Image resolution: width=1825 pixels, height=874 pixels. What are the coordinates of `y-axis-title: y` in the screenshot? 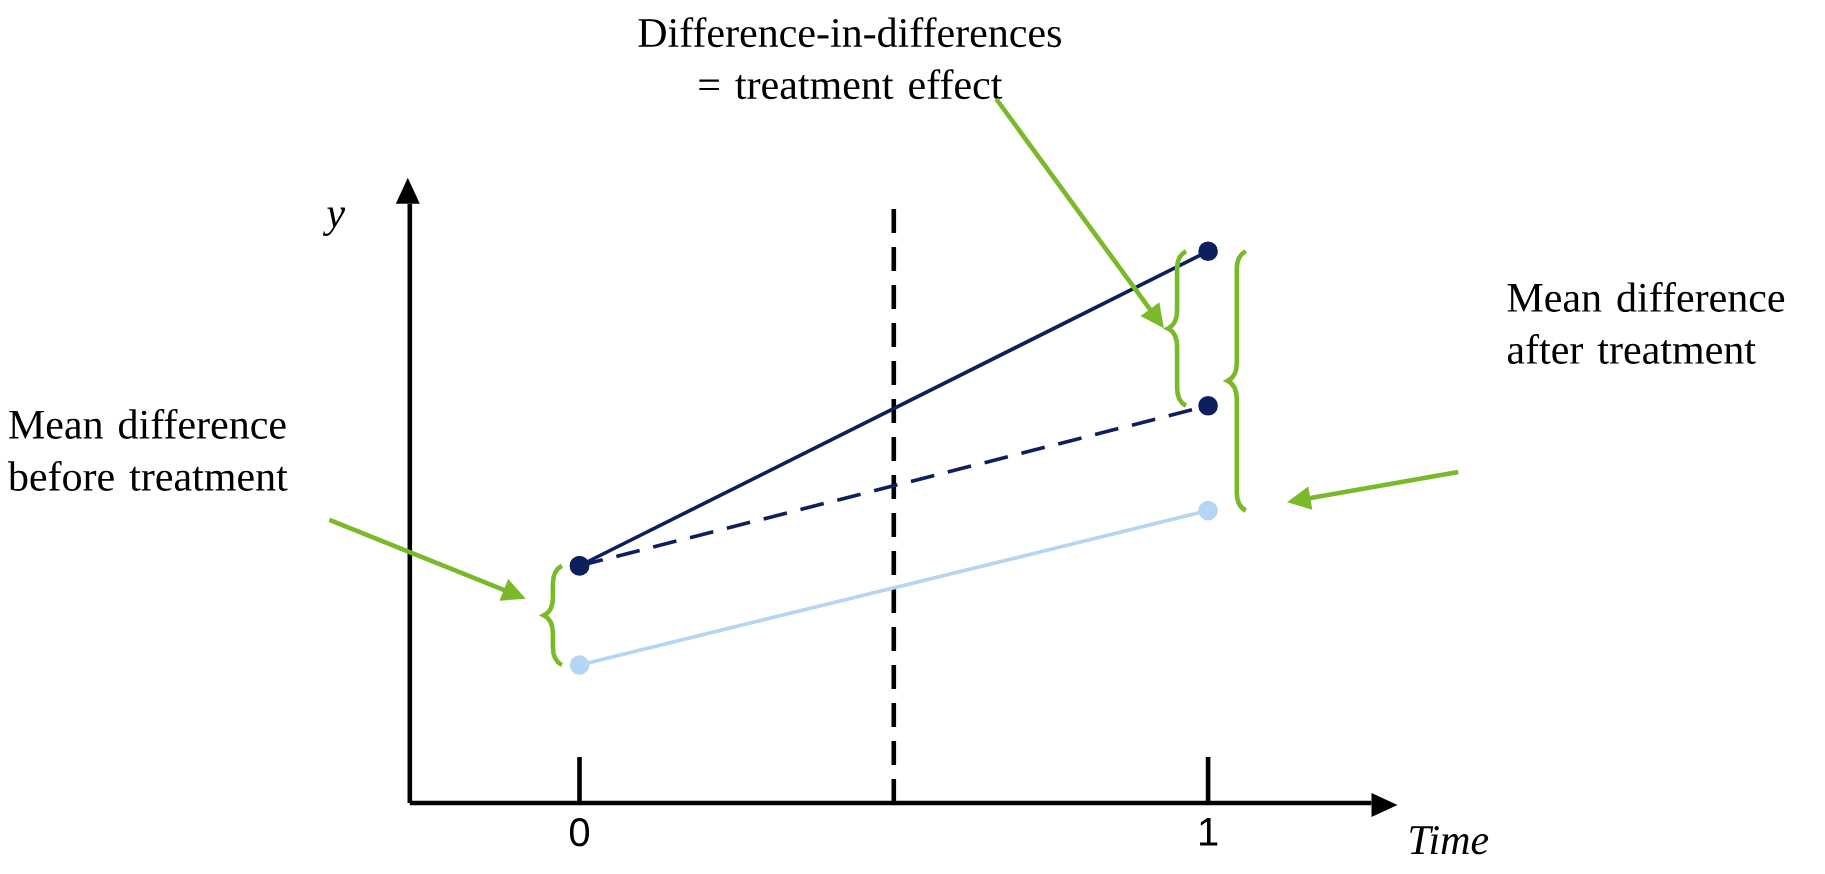 It's located at (334, 221).